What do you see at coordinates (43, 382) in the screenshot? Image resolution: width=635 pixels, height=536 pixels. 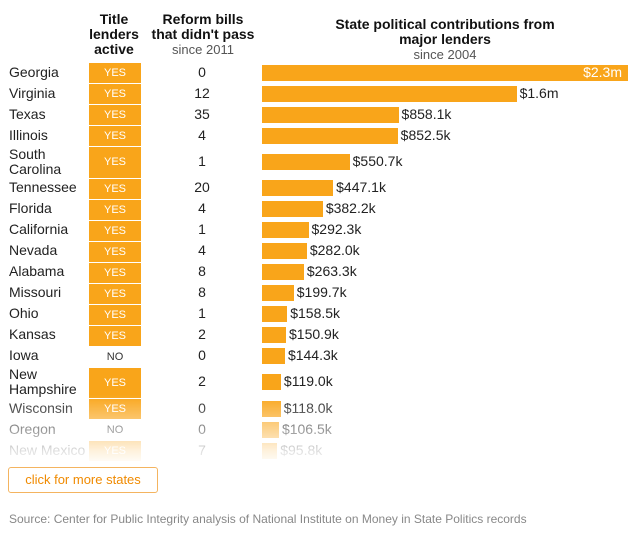 I see `state-label: New Hampshire` at bounding box center [43, 382].